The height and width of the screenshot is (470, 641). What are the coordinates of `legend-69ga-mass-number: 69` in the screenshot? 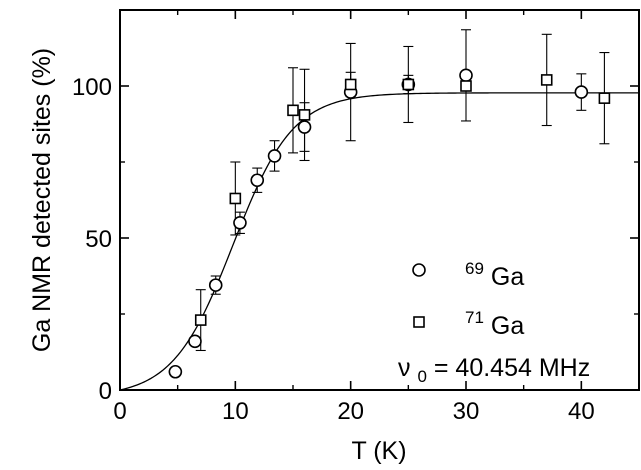 It's located at (474, 268).